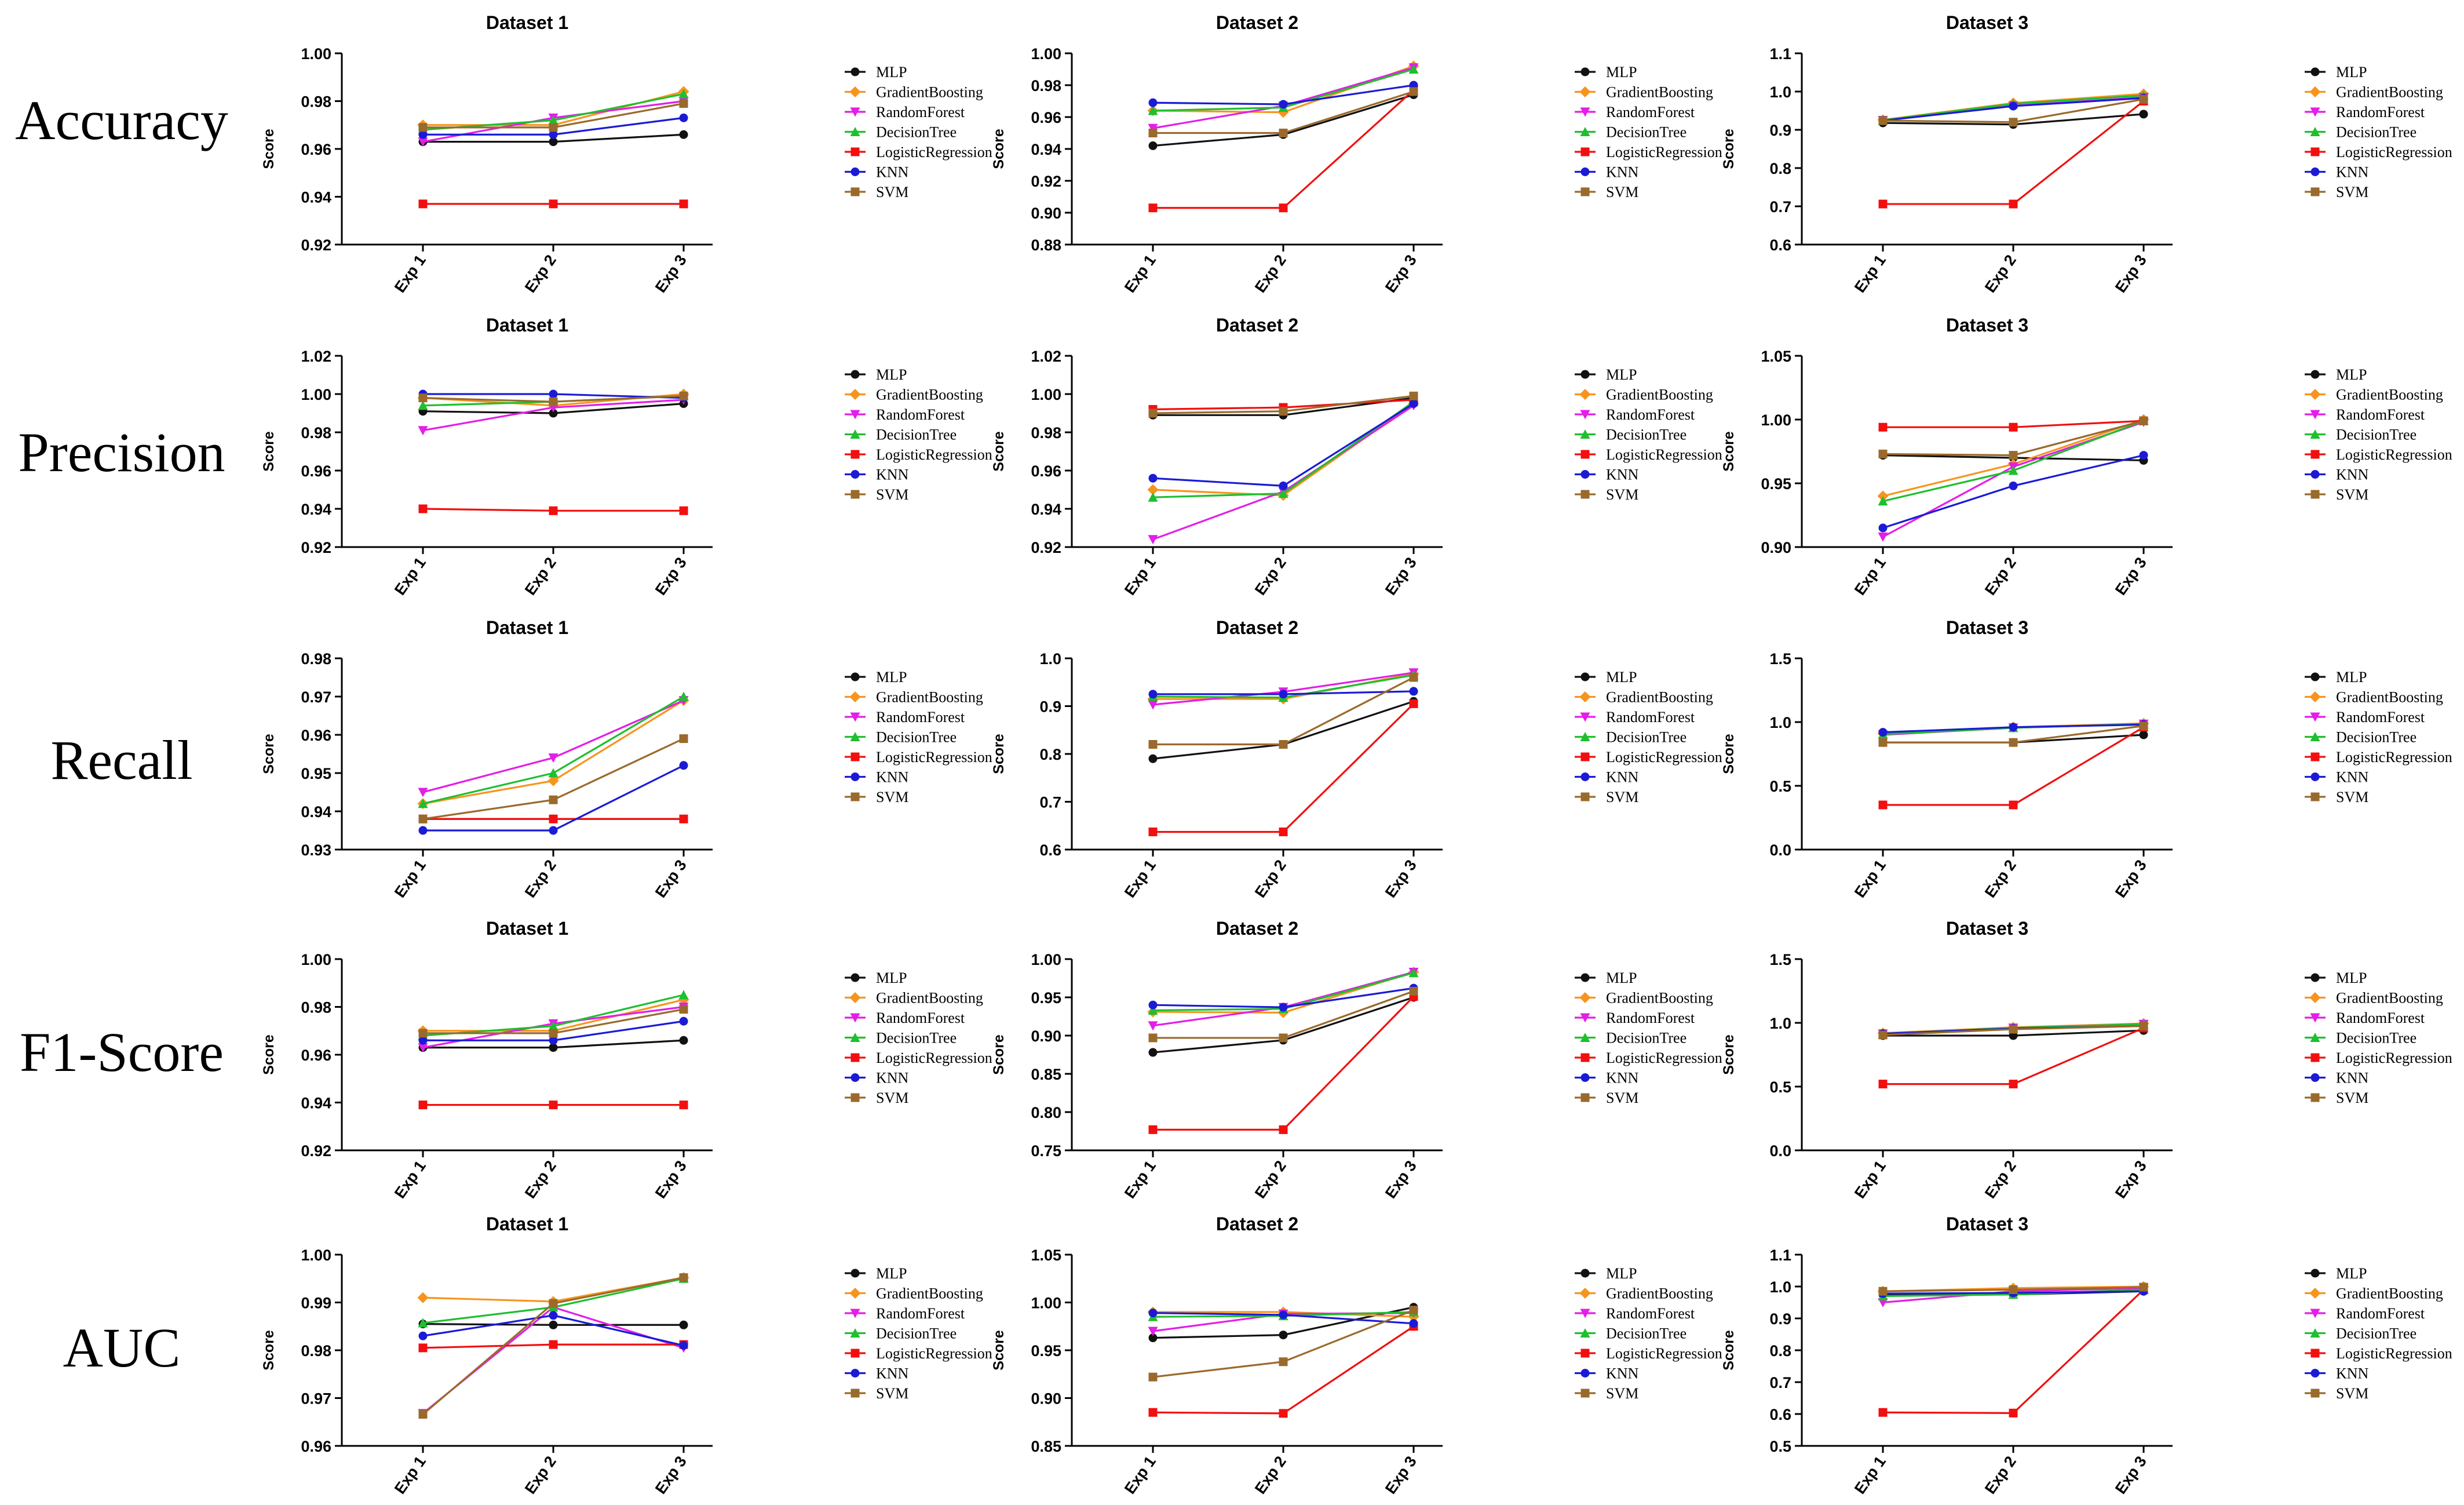 The width and height of the screenshot is (2464, 1505). I want to click on y-tick-label: 0.94, so click(316, 1103).